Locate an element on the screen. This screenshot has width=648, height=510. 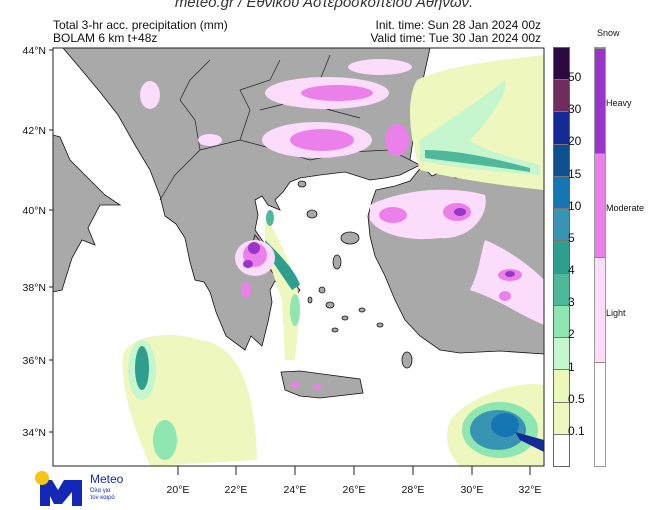
lon-label: 24°E is located at coordinates (295, 490).